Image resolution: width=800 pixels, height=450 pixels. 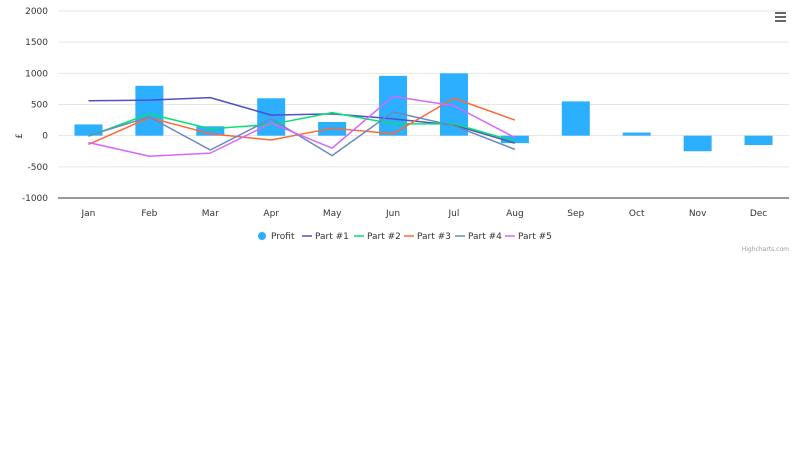 I want to click on legend-item: Part #4, so click(x=478, y=237).